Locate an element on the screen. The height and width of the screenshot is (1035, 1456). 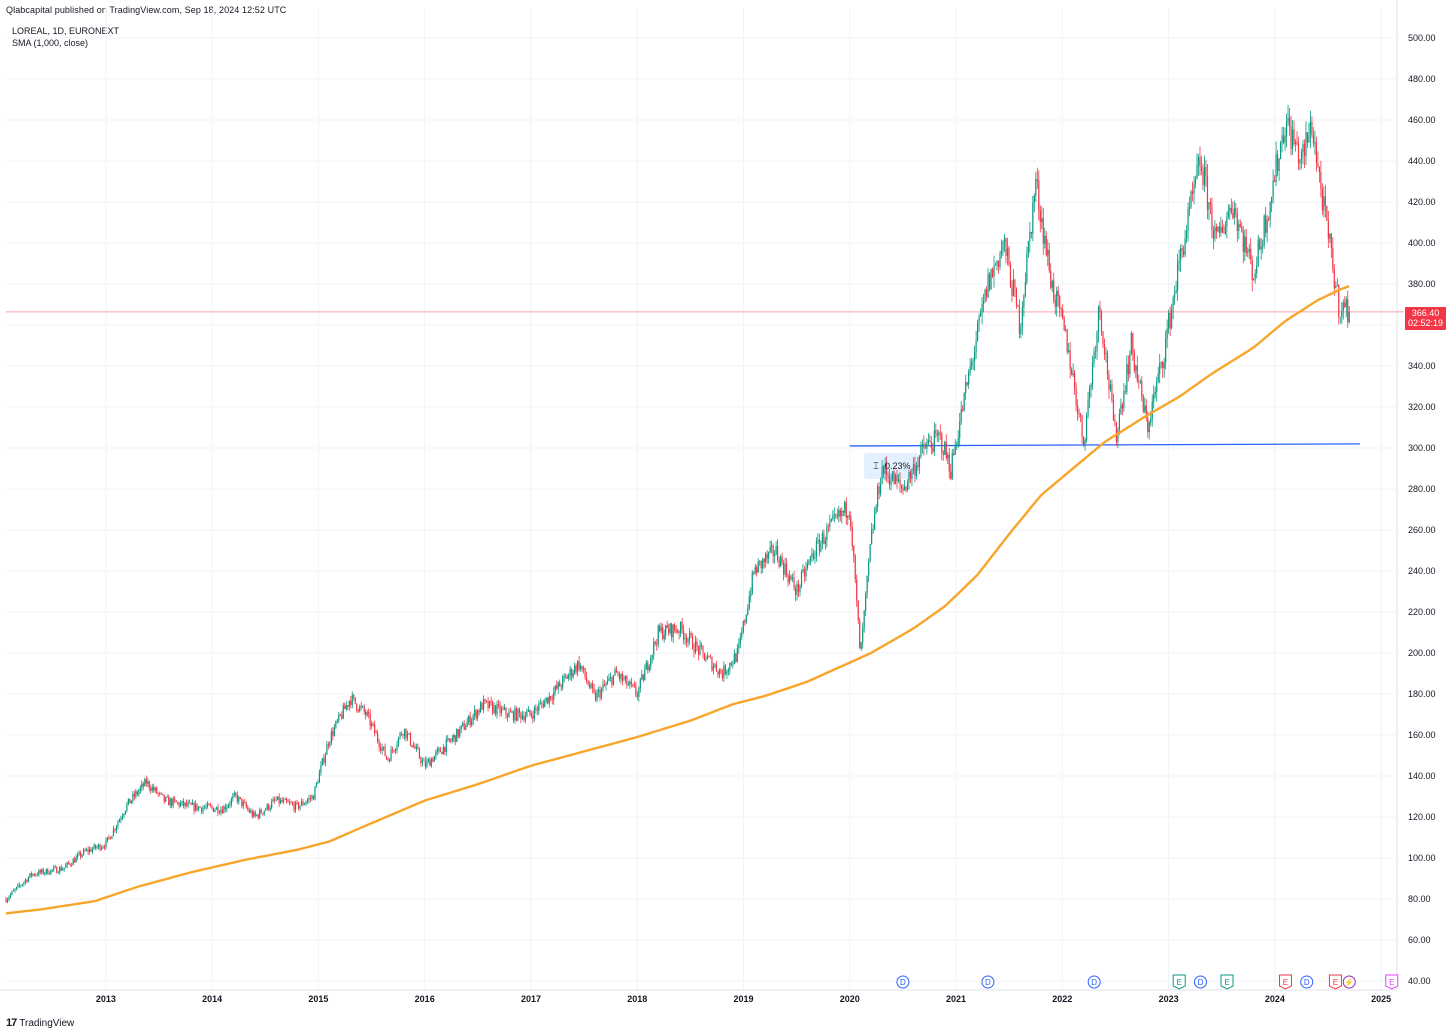
y-tick-label: 220.00 is located at coordinates (1422, 612).